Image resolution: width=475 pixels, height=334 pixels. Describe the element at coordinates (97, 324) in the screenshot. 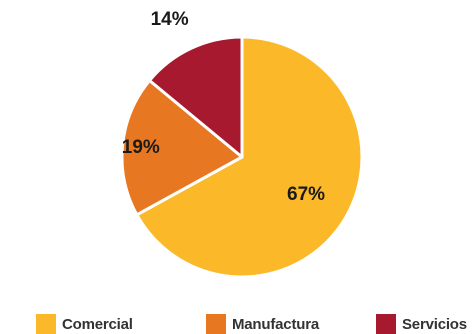

I see `legend-label-comercial: Comercial` at that location.